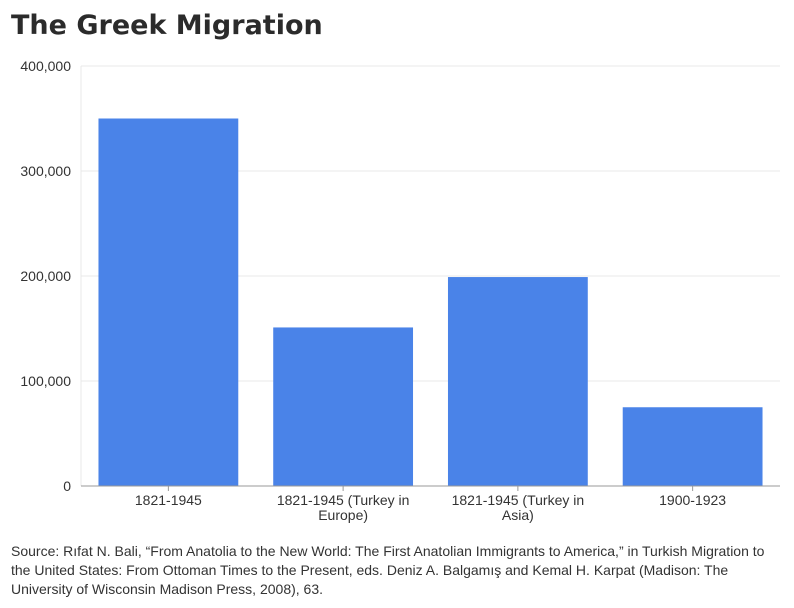 The image size is (794, 608). What do you see at coordinates (45, 276) in the screenshot?
I see `y-tick-label: 200,000` at bounding box center [45, 276].